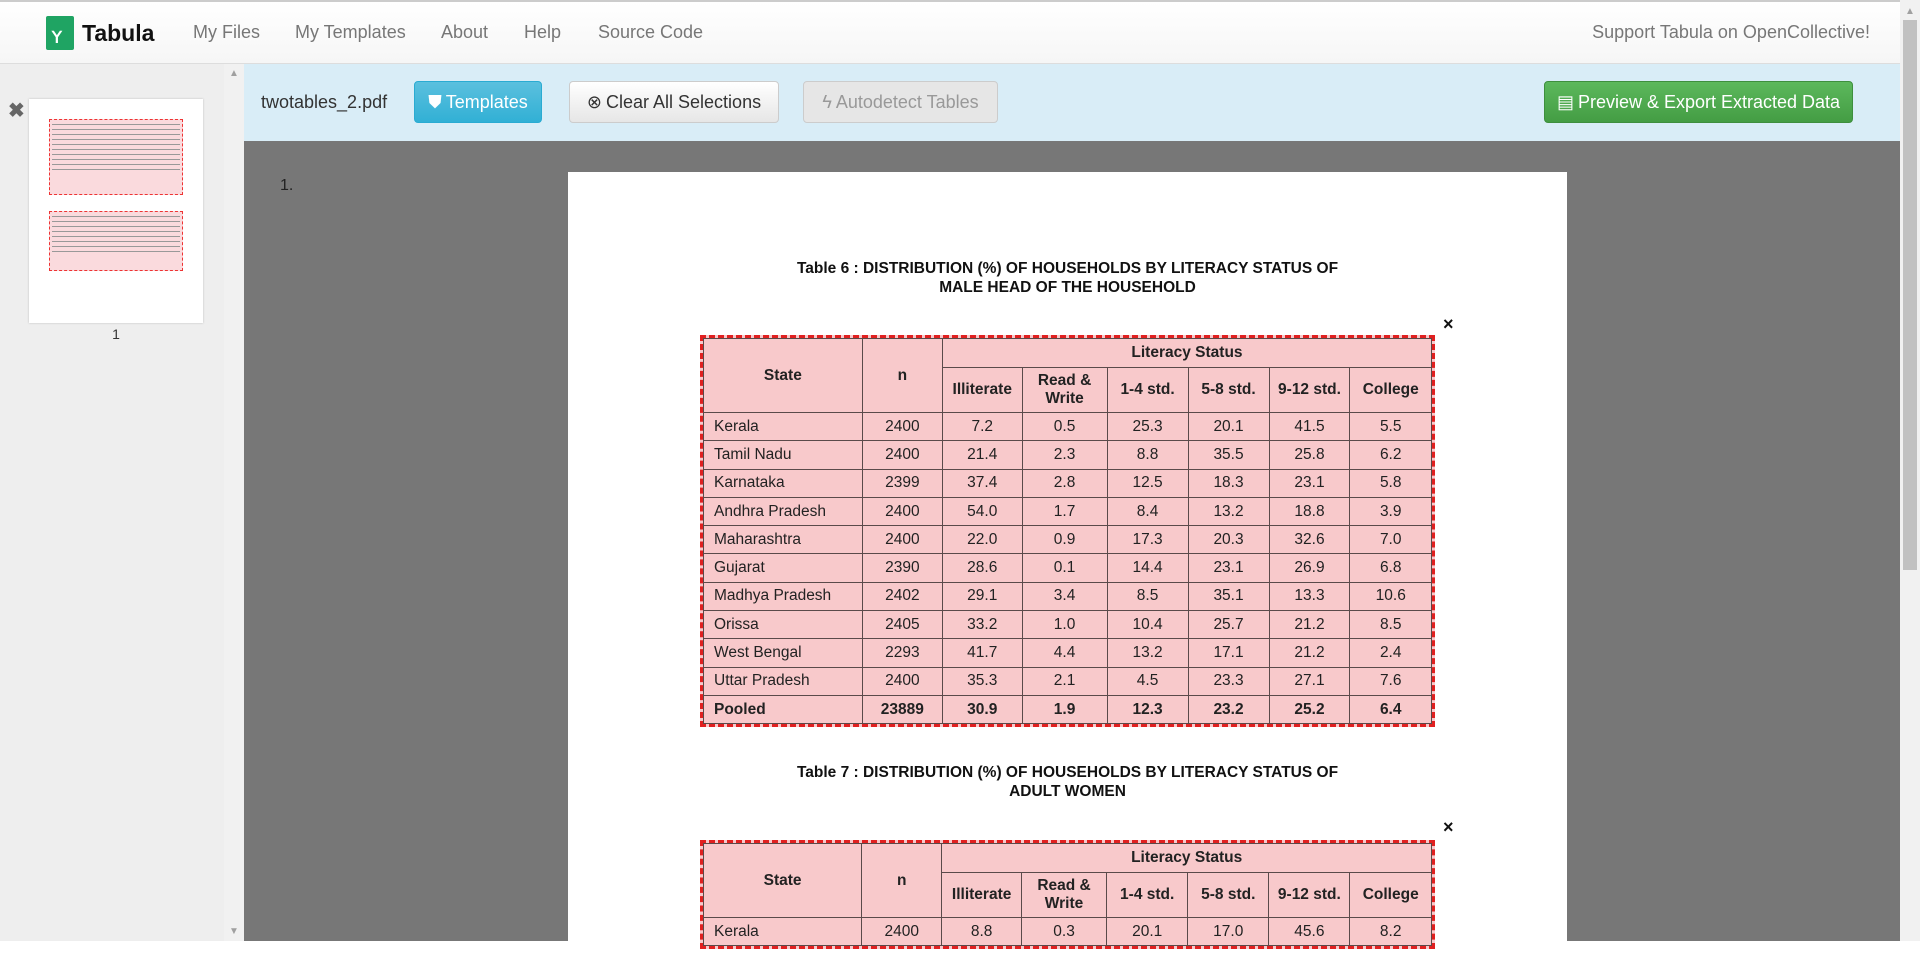  I want to click on scrollbar-thumb, so click(1910, 295).